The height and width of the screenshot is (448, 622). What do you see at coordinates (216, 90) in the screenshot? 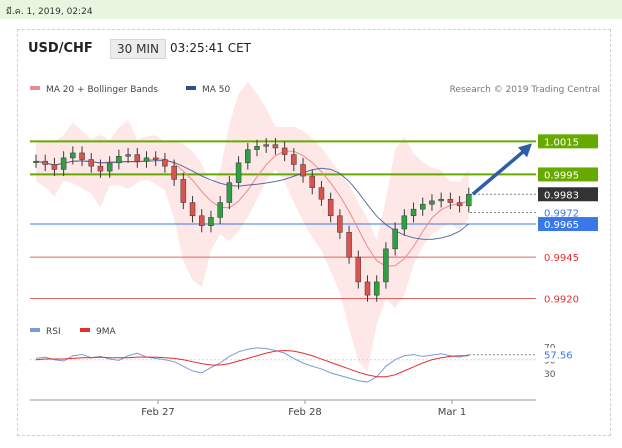
I see `ma50-legend-label: MA 50` at bounding box center [216, 90].